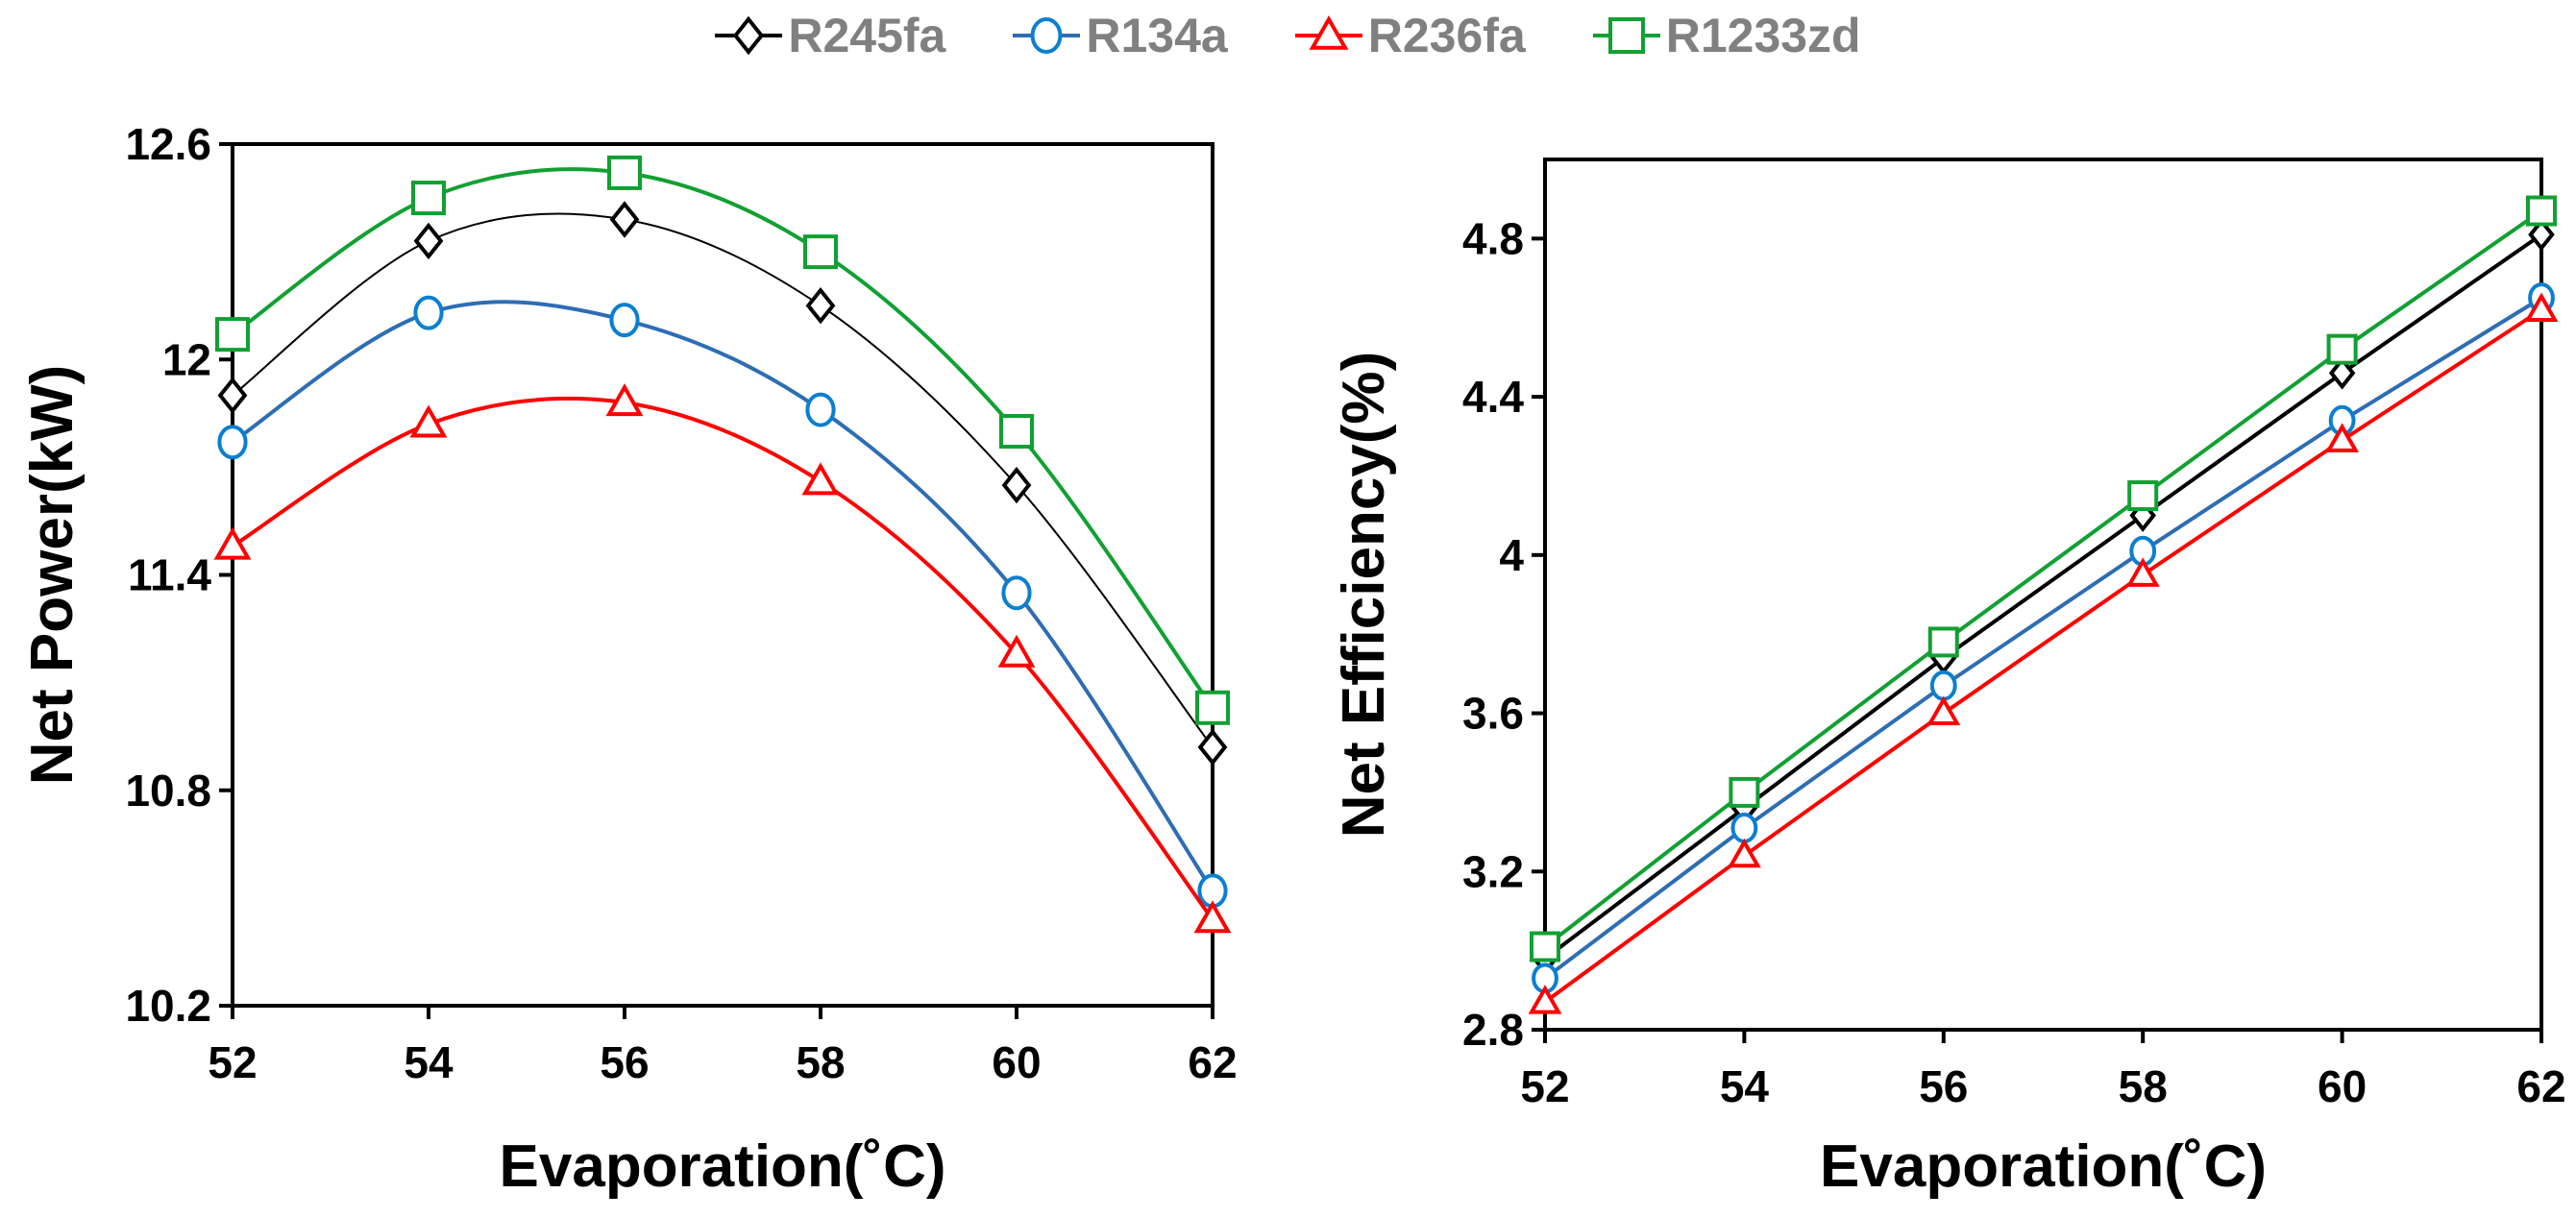 The width and height of the screenshot is (2576, 1218). I want to click on legend-label: R236fa, so click(1446, 36).